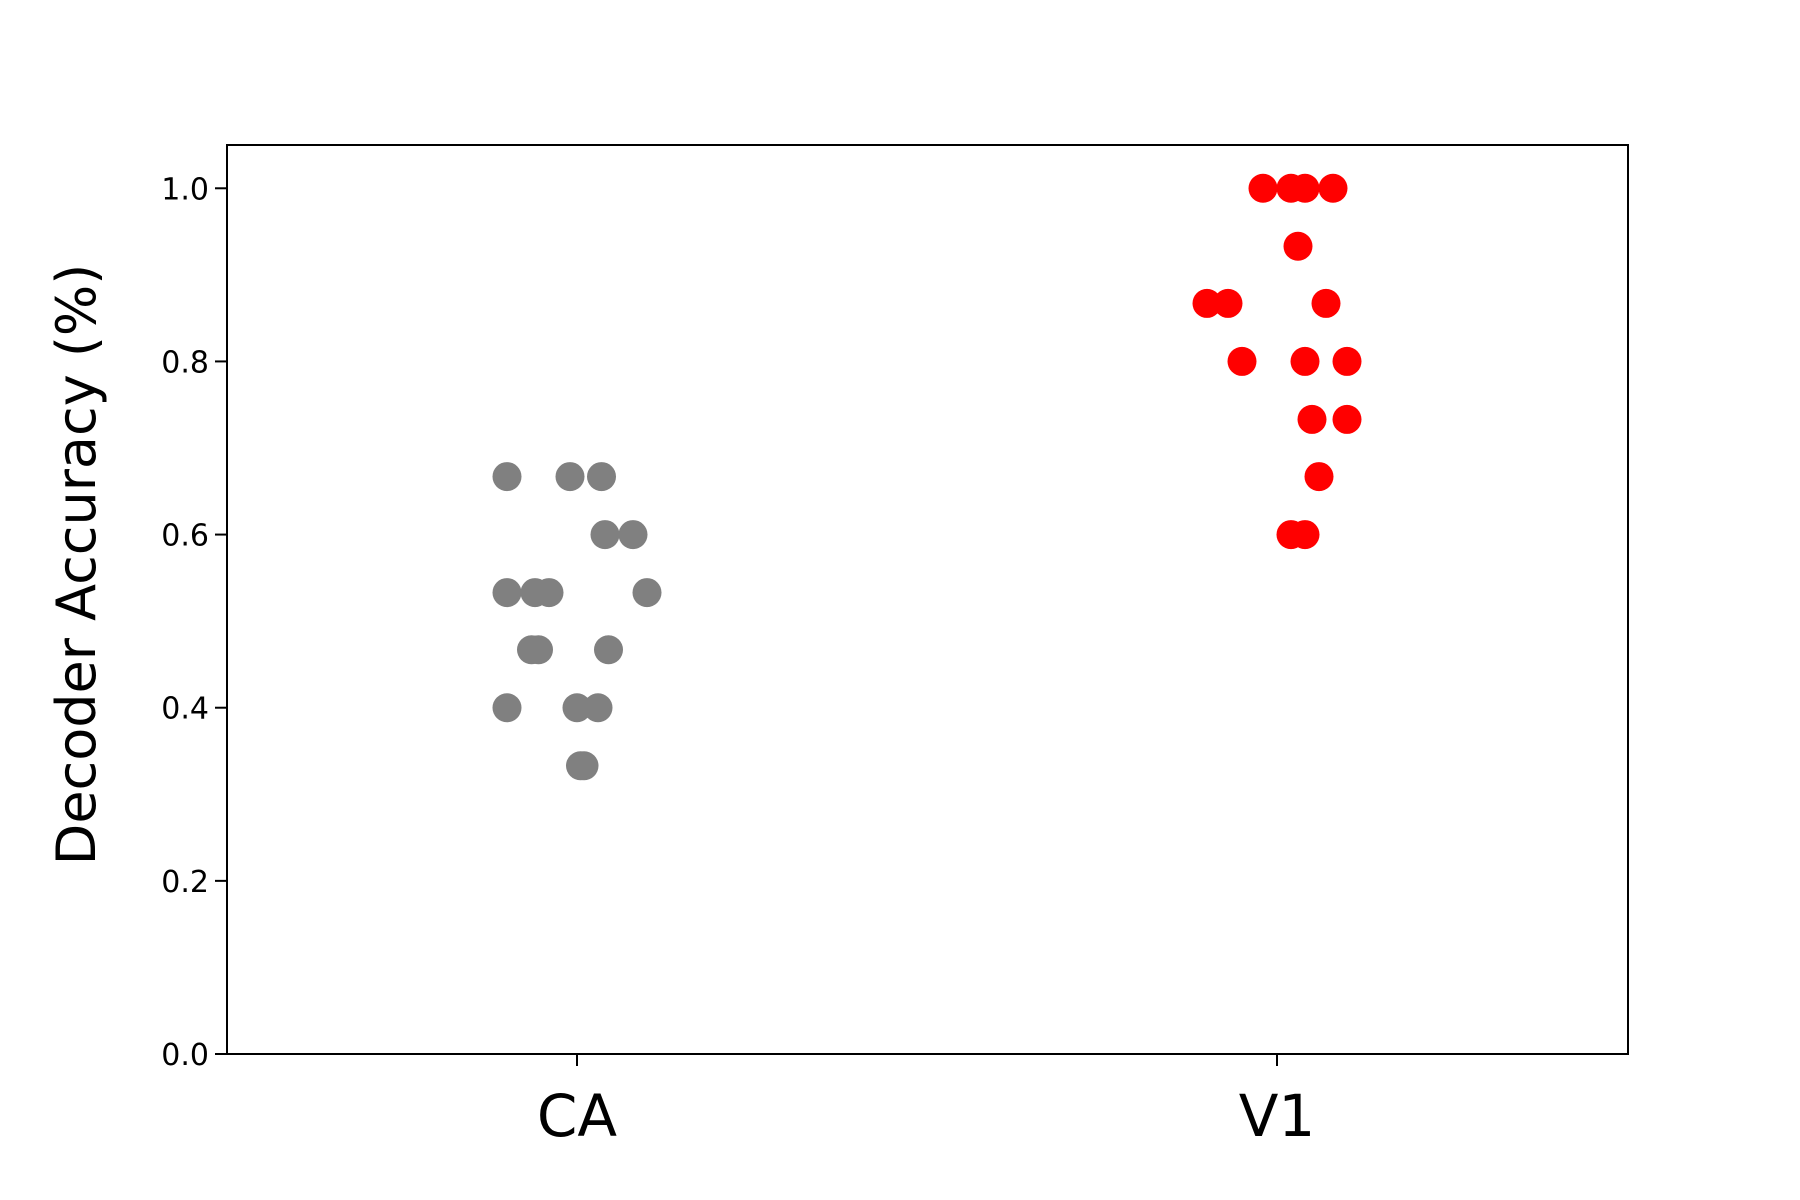 The width and height of the screenshot is (1800, 1200). I want to click on x-axis: CA V1, so click(926, 1102).